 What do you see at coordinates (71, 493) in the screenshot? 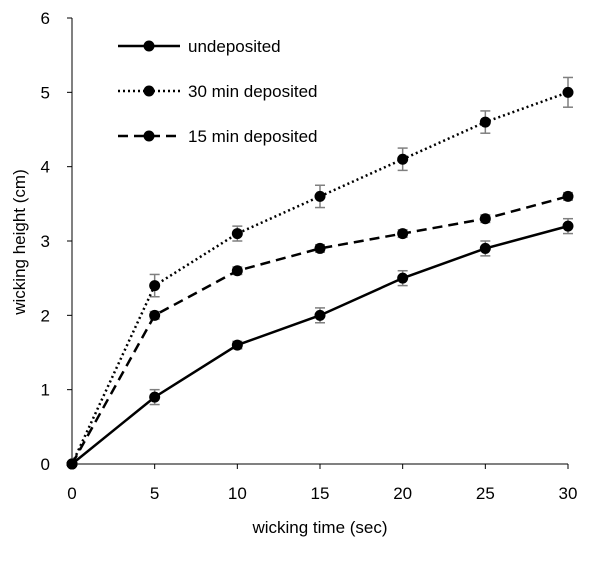
I see `x-tick-label: 0` at bounding box center [71, 493].